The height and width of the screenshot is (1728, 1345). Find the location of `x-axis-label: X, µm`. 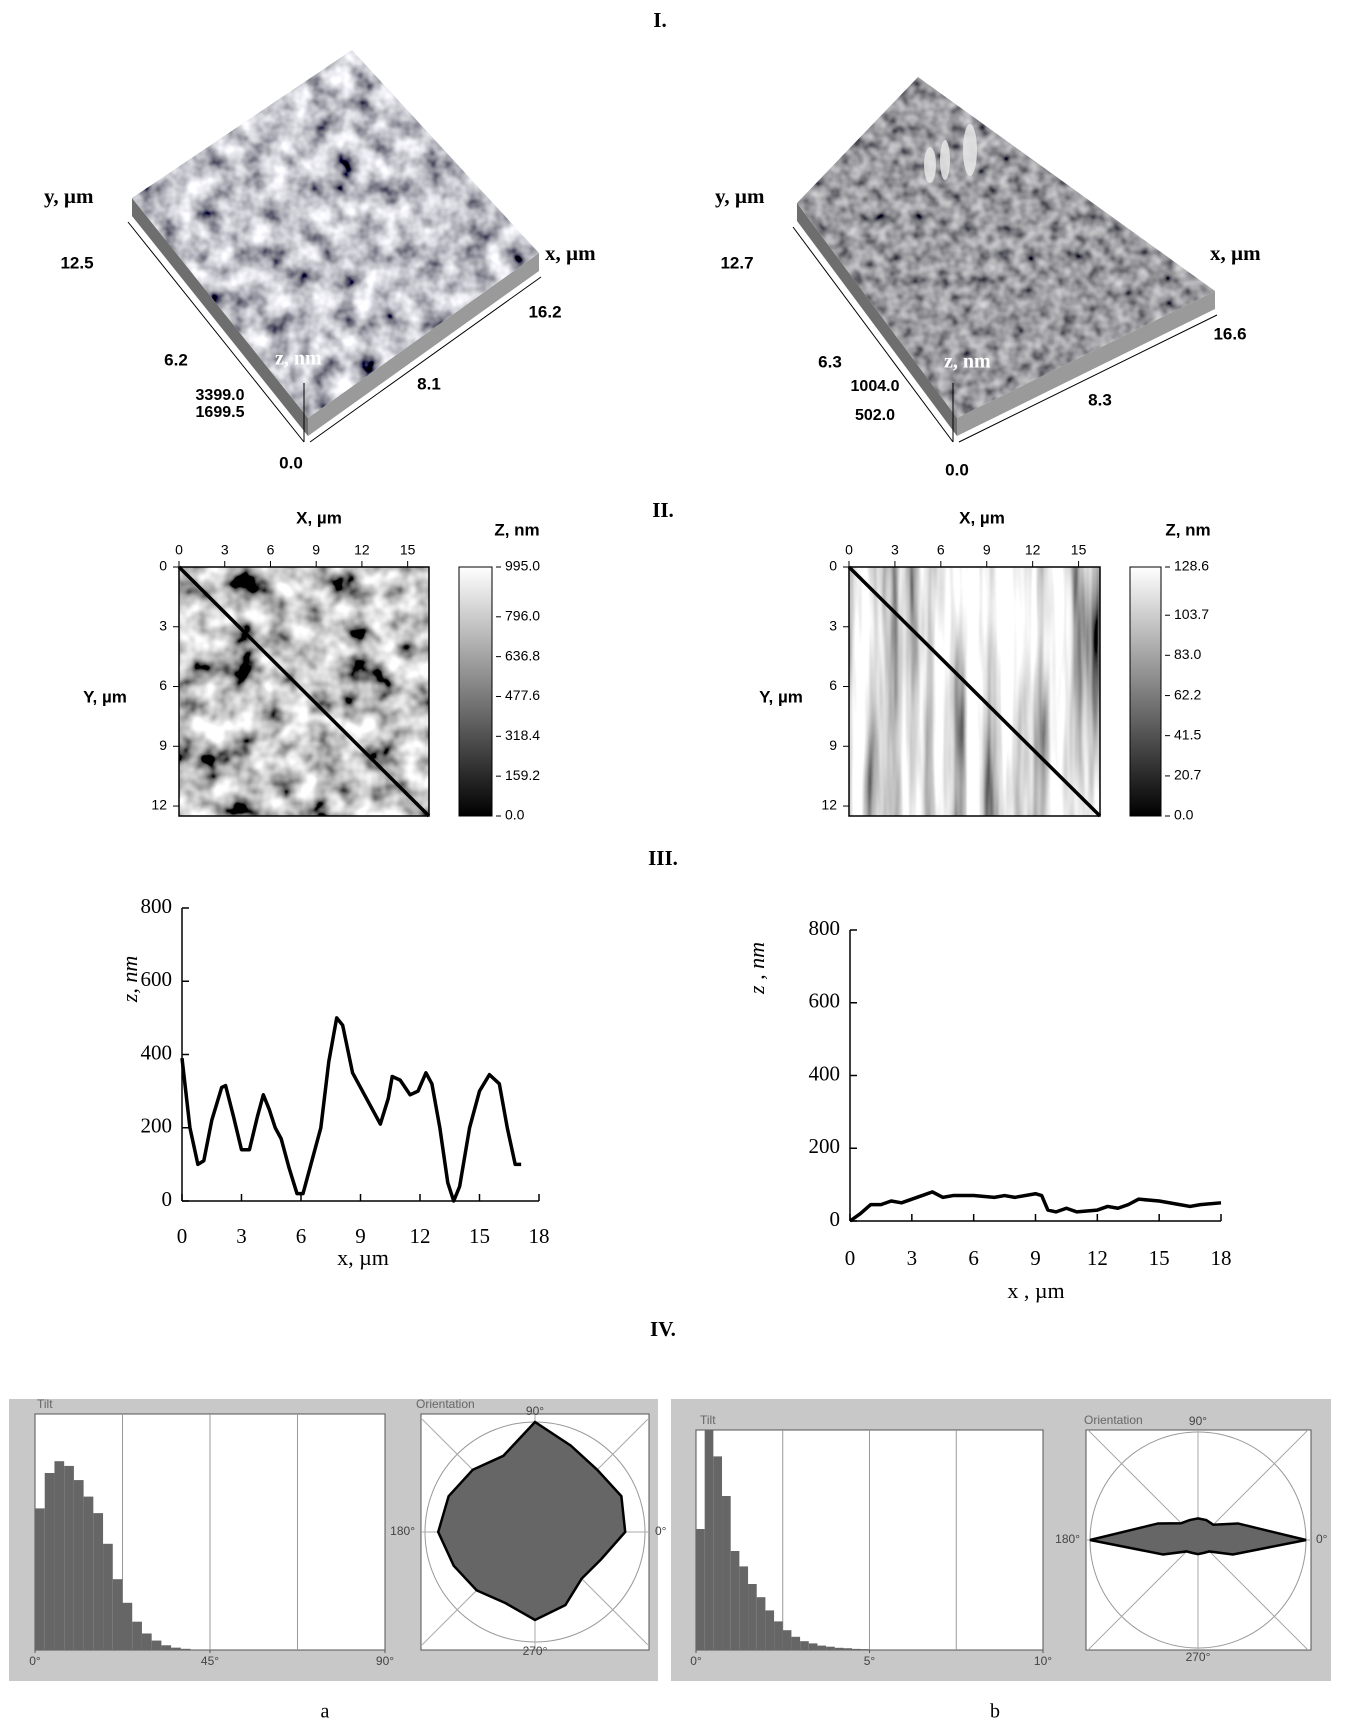

x-axis-label: X, µm is located at coordinates (982, 517).